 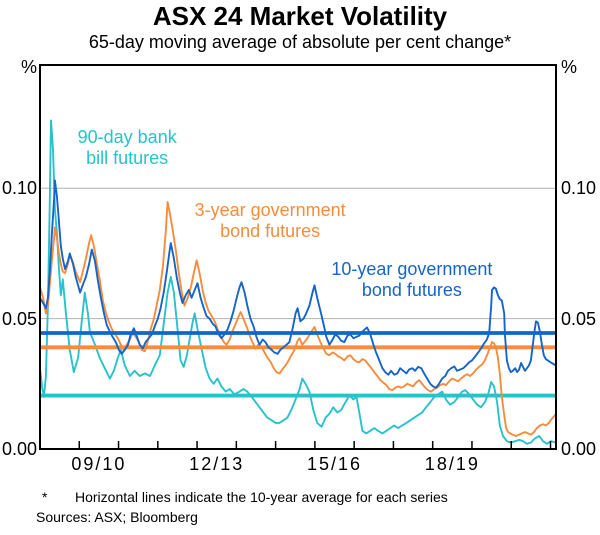 I want to click on x-axis-label-1213: 12/13, so click(x=217, y=464).